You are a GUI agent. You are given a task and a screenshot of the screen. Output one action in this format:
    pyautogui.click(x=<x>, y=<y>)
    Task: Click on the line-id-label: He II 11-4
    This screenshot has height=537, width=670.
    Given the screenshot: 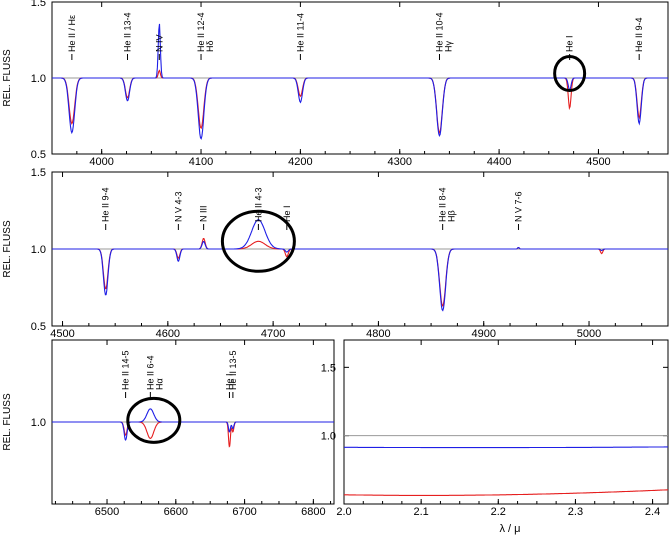 What is the action you would take?
    pyautogui.click(x=300, y=32)
    